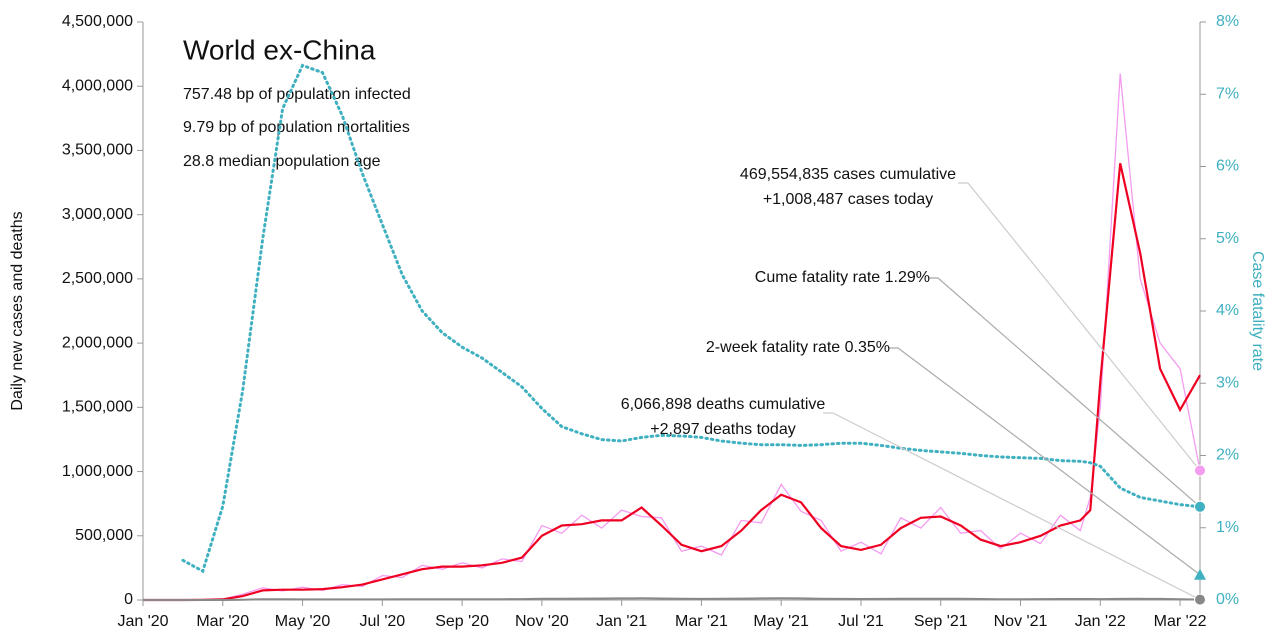  Describe the element at coordinates (279, 49) in the screenshot. I see `chart-title: World ex-China` at that location.